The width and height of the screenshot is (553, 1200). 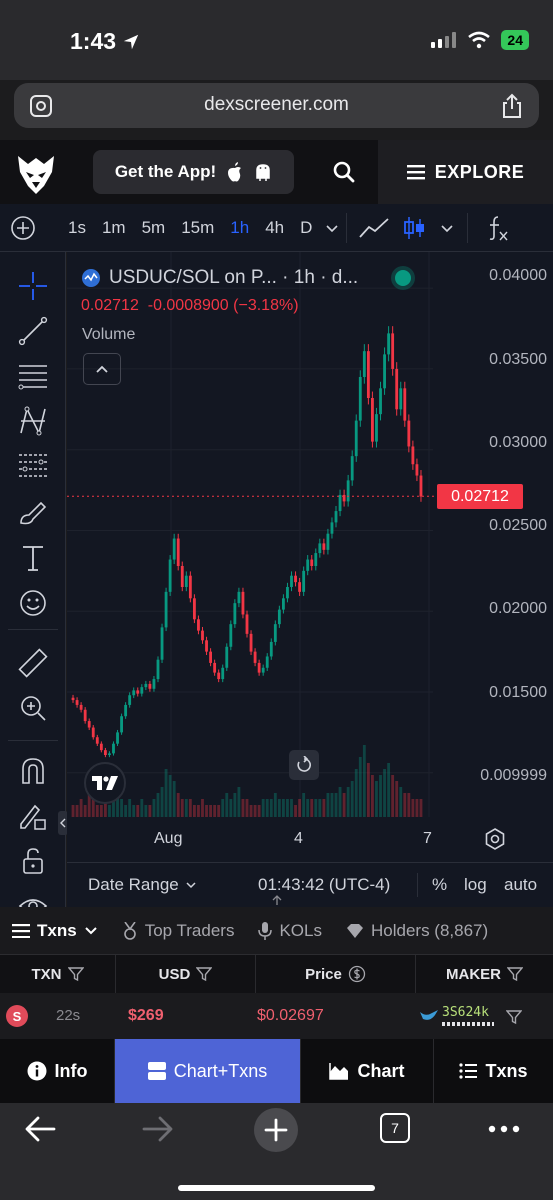 What do you see at coordinates (188, 305) in the screenshot?
I see `legend-change: -0.0008900` at bounding box center [188, 305].